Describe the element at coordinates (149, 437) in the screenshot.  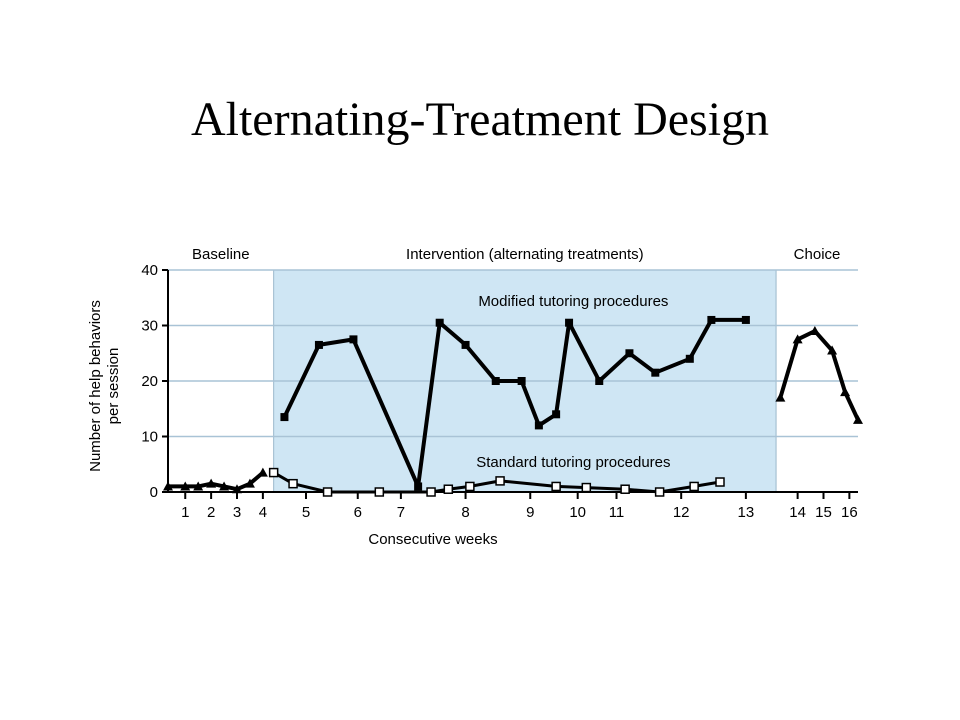
I see `y-tick-label: 10` at that location.